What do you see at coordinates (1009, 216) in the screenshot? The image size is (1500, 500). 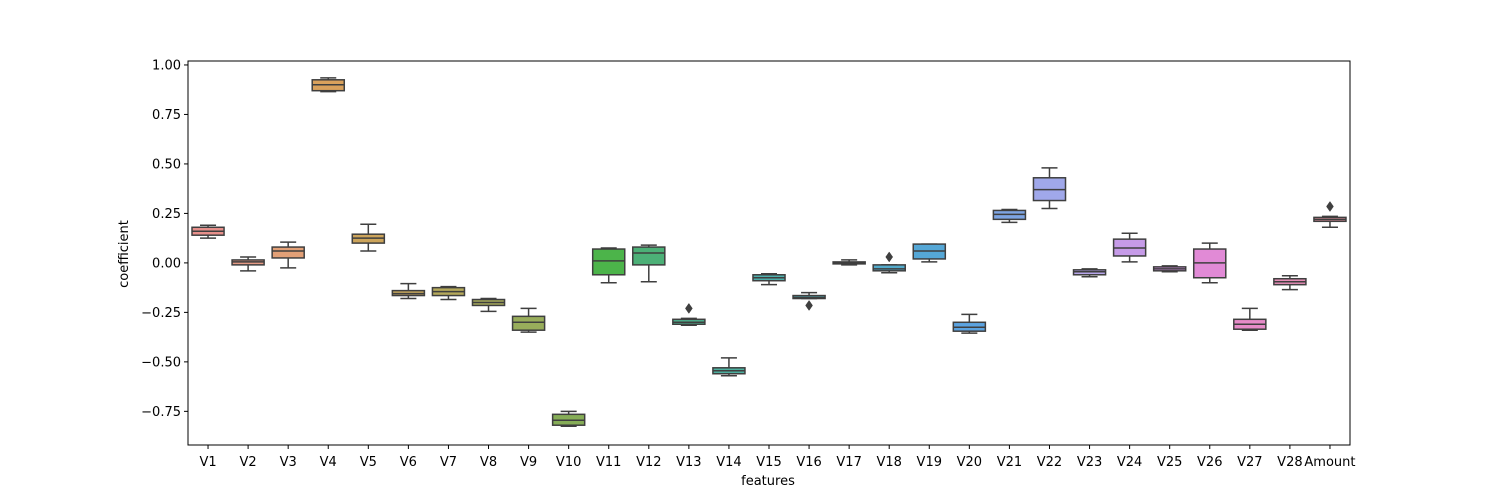 I see `box-v21` at bounding box center [1009, 216].